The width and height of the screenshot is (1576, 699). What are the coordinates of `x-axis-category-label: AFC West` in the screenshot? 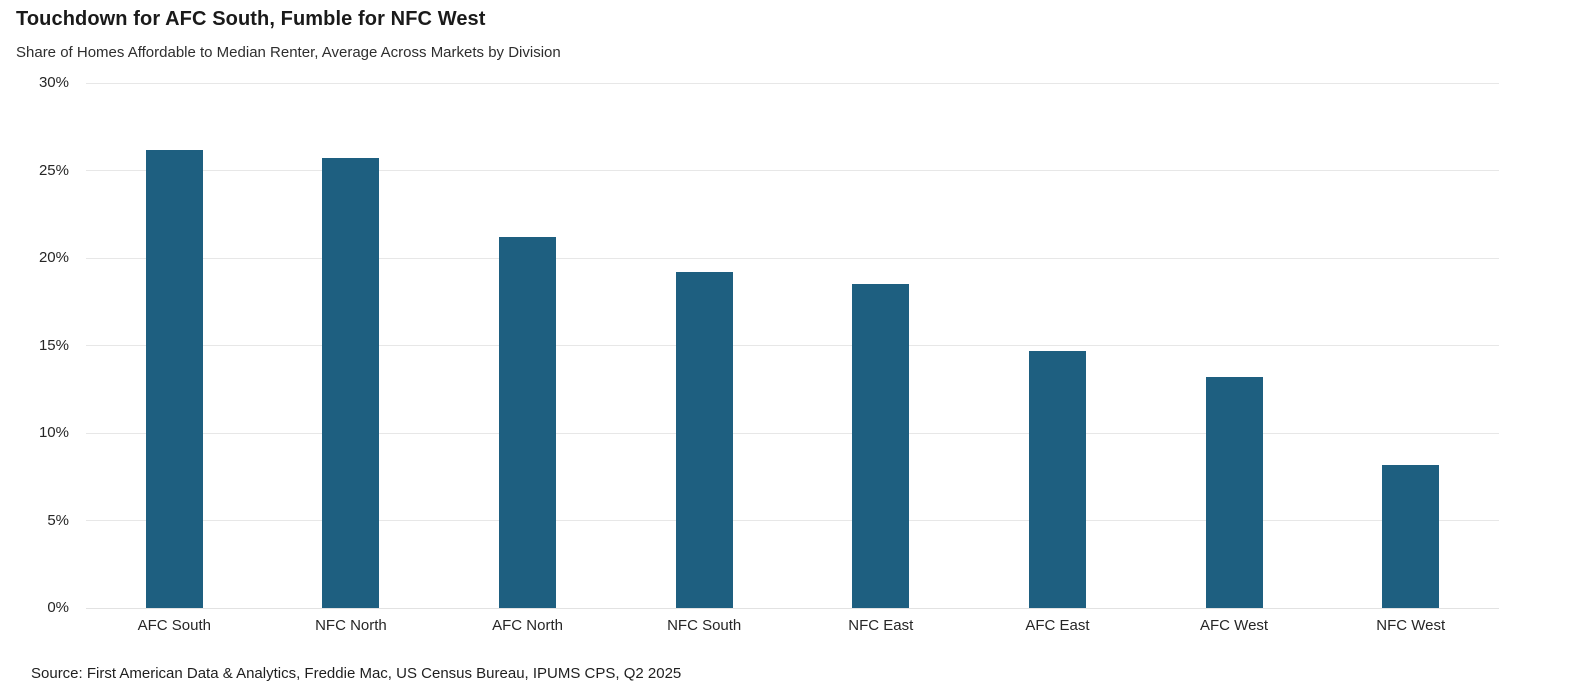 It's located at (1234, 625).